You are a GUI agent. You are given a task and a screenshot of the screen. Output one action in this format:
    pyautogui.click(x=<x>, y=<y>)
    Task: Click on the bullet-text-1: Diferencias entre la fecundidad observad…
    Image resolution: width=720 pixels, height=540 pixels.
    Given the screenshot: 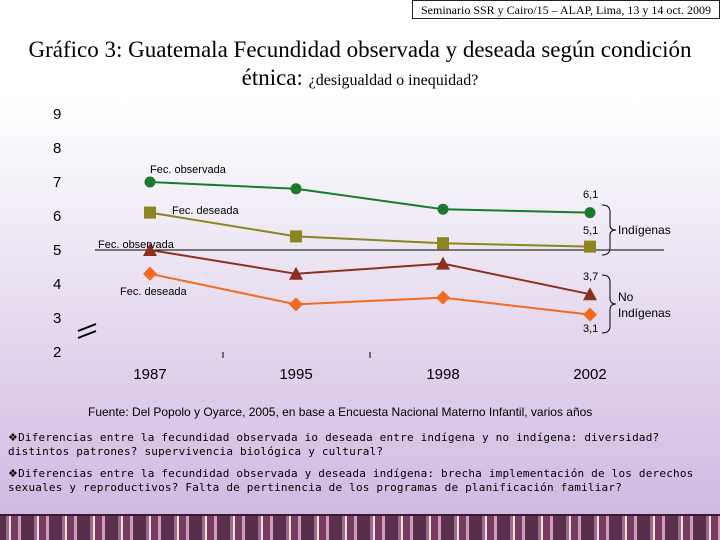 What is the action you would take?
    pyautogui.click(x=334, y=444)
    